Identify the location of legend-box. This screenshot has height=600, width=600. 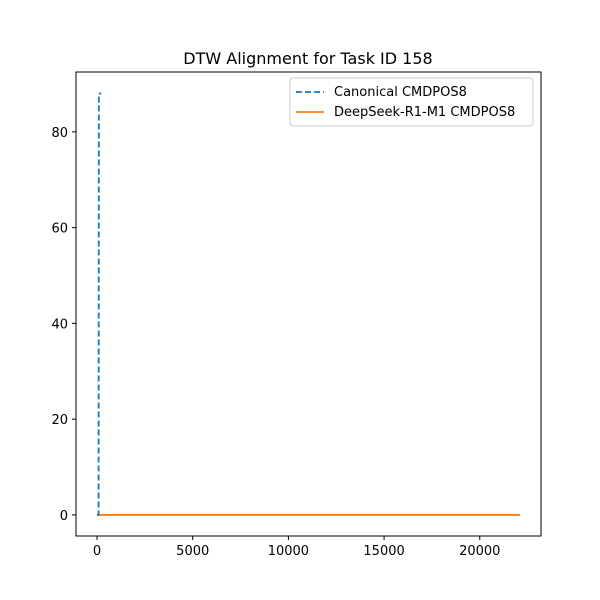
(411, 102).